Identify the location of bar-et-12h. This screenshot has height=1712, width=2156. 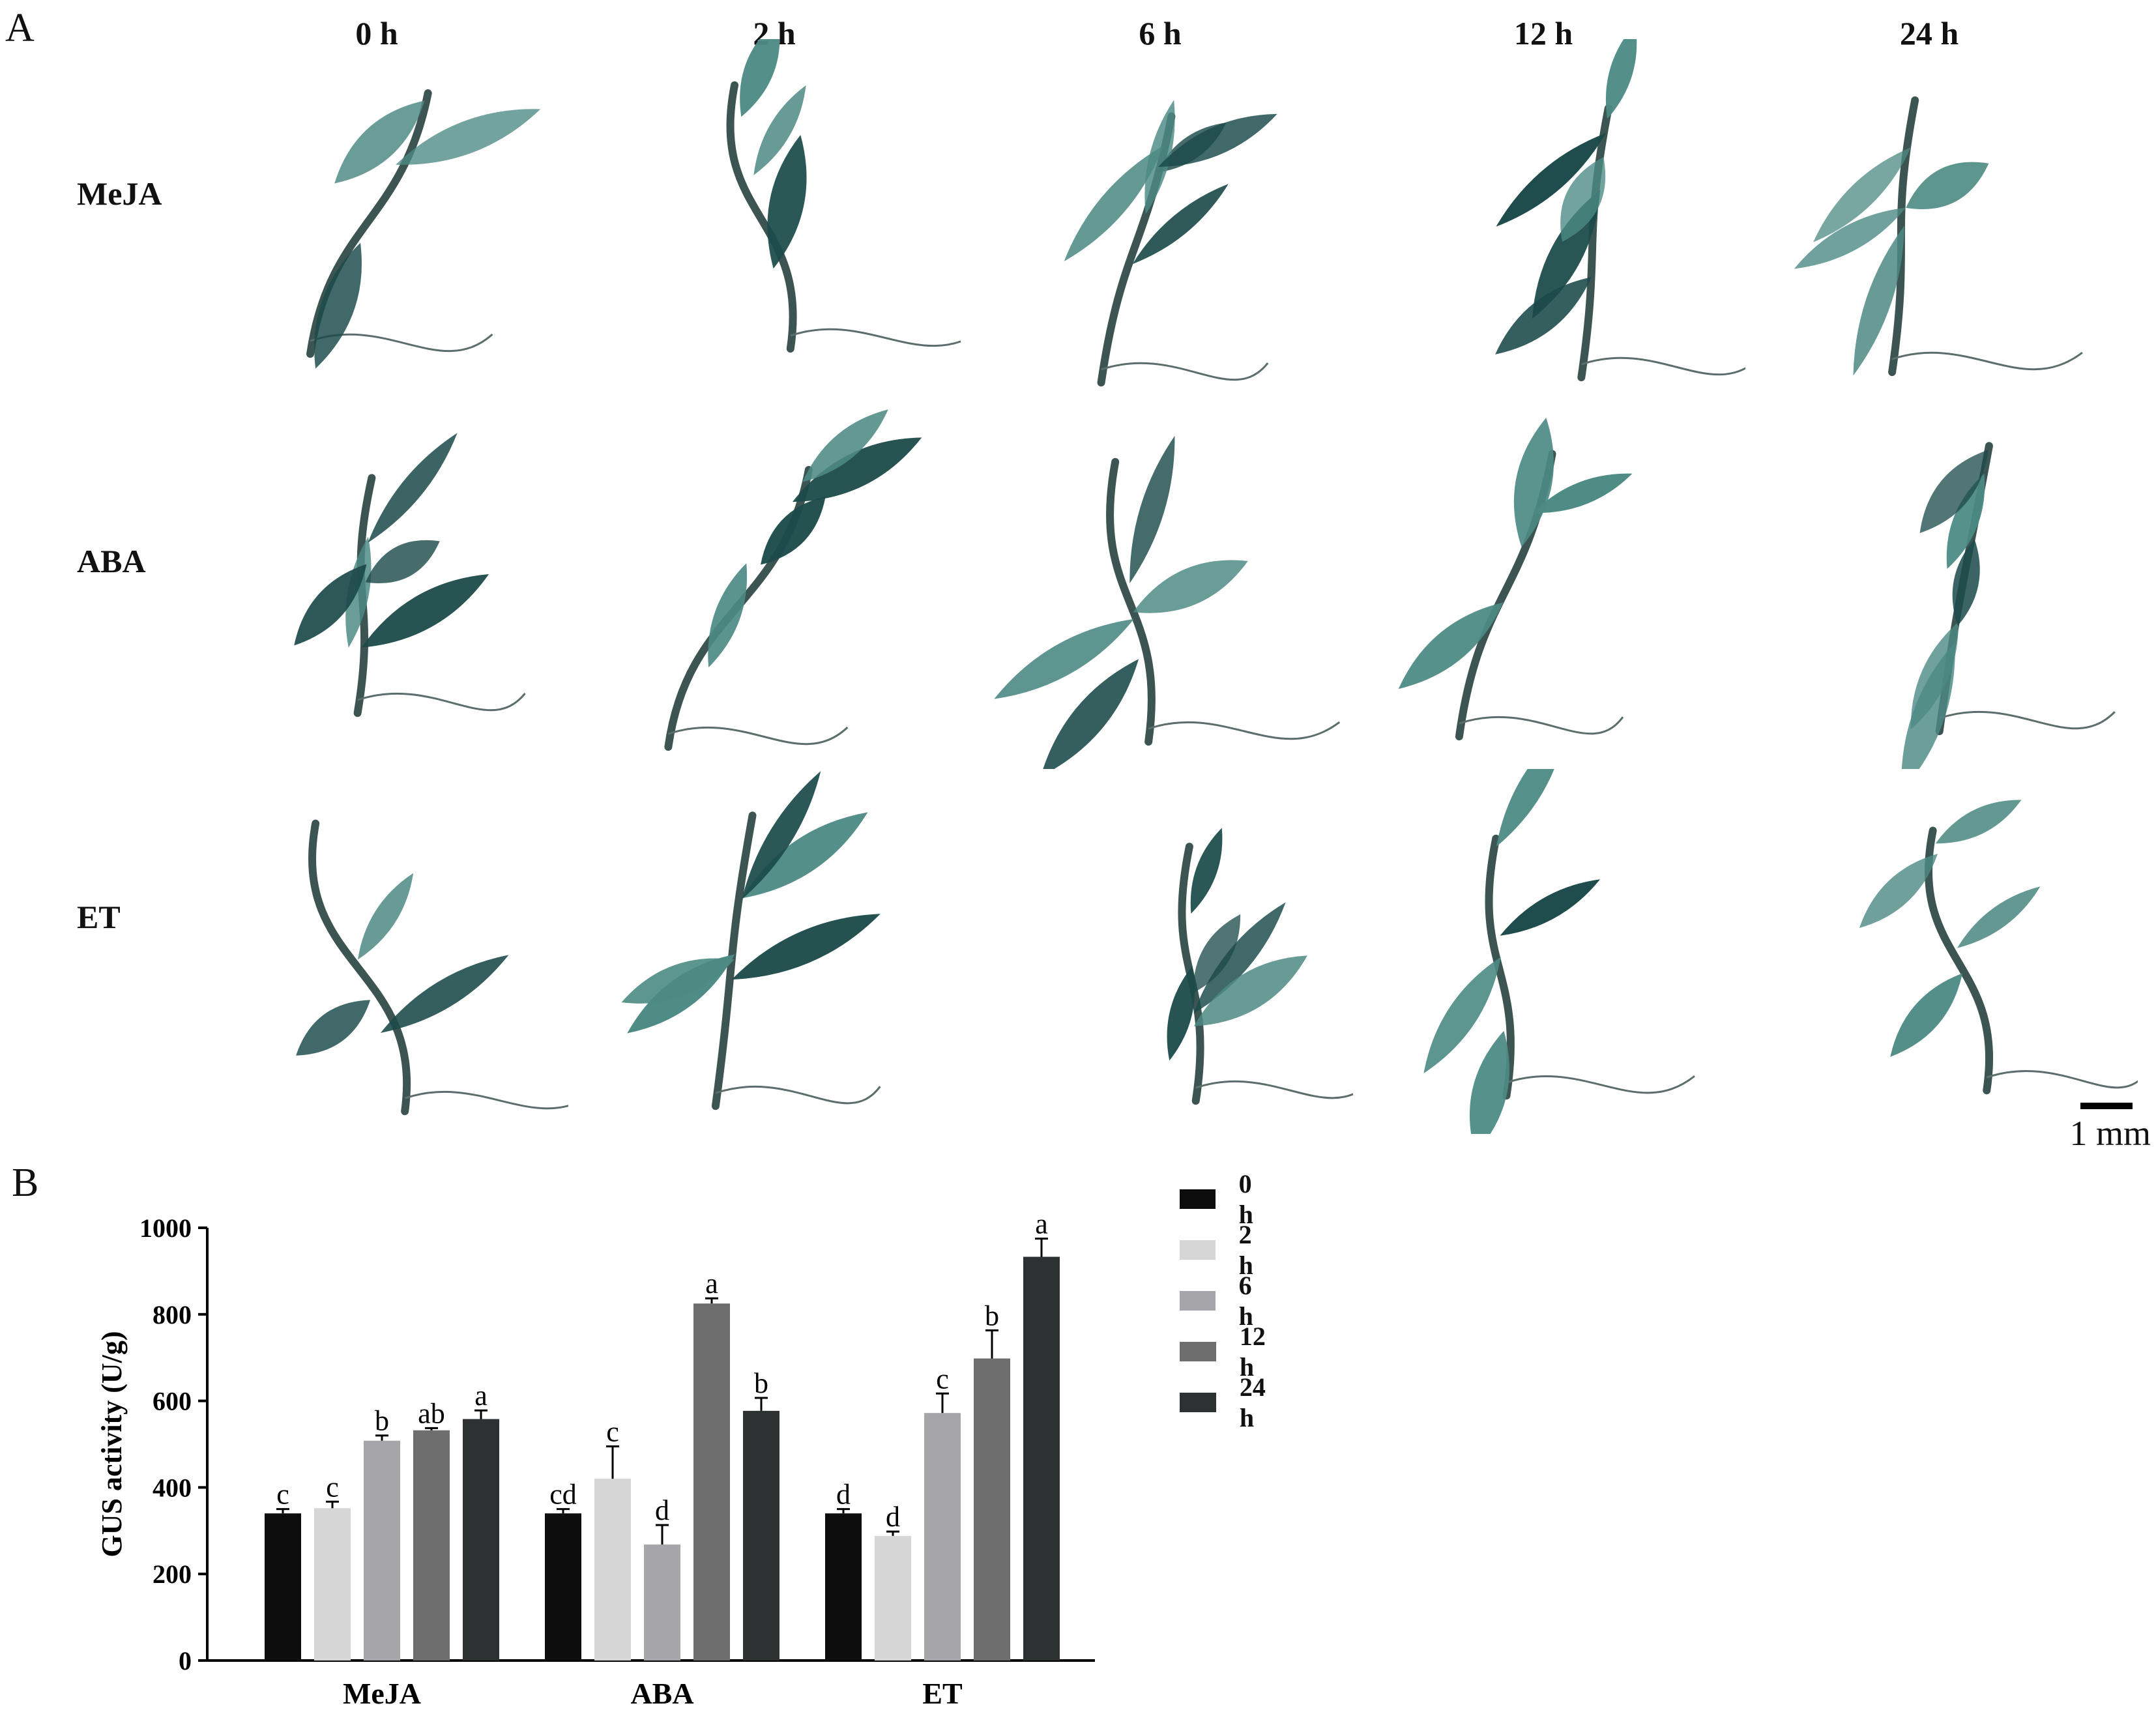
(992, 1509).